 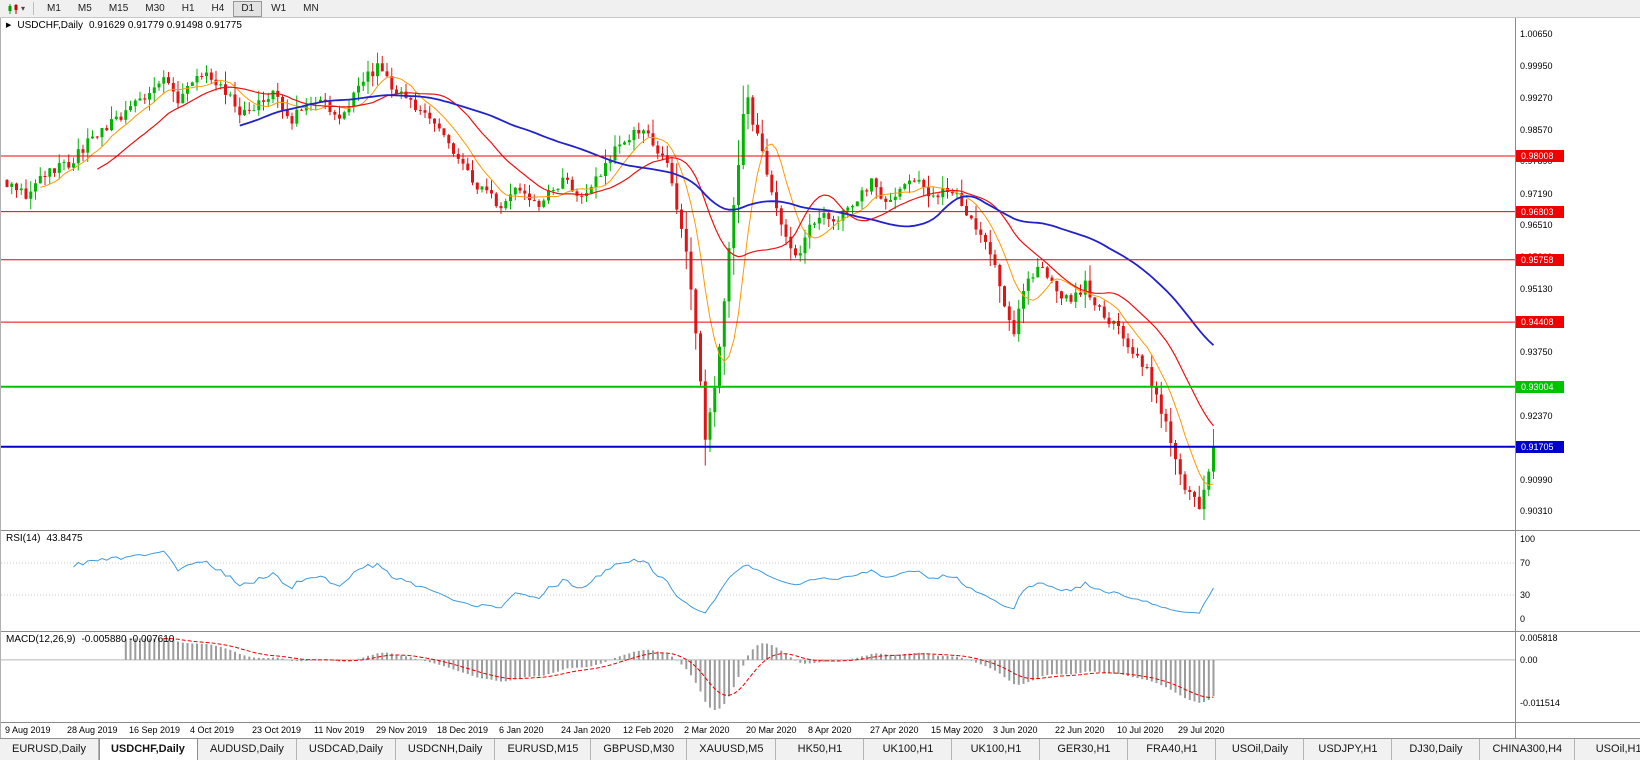 I want to click on chart-type-button: ▾, so click(x=16, y=9).